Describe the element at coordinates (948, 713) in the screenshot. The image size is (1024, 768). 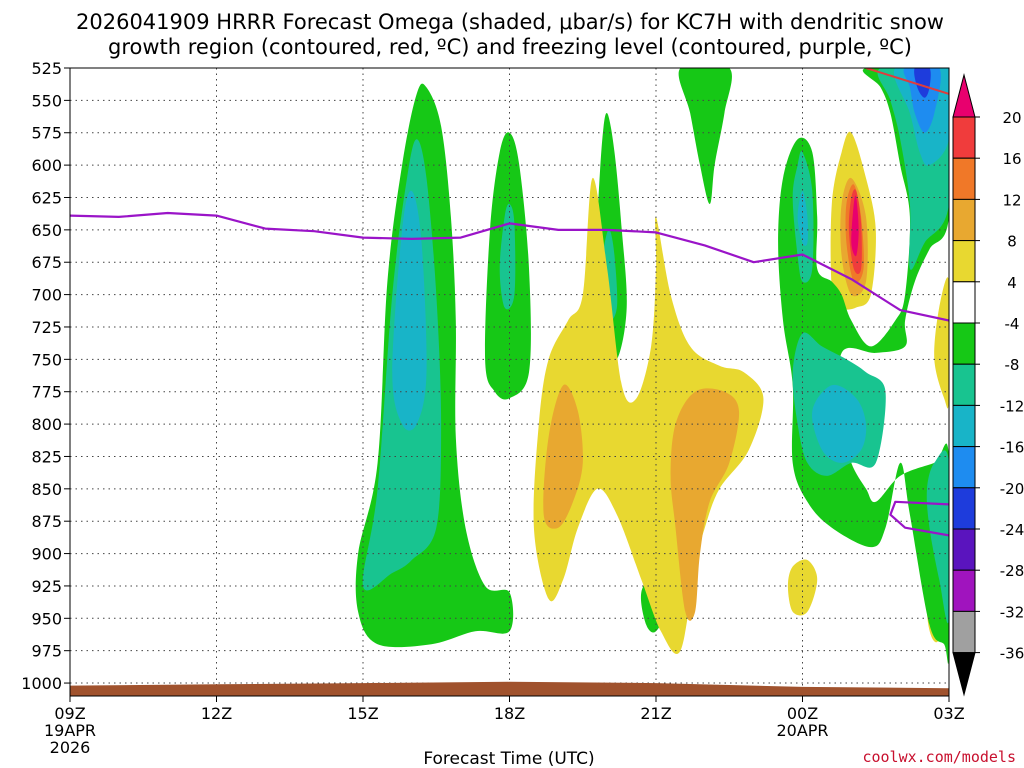
I see `x-tick-label-03Z: 03Z` at that location.